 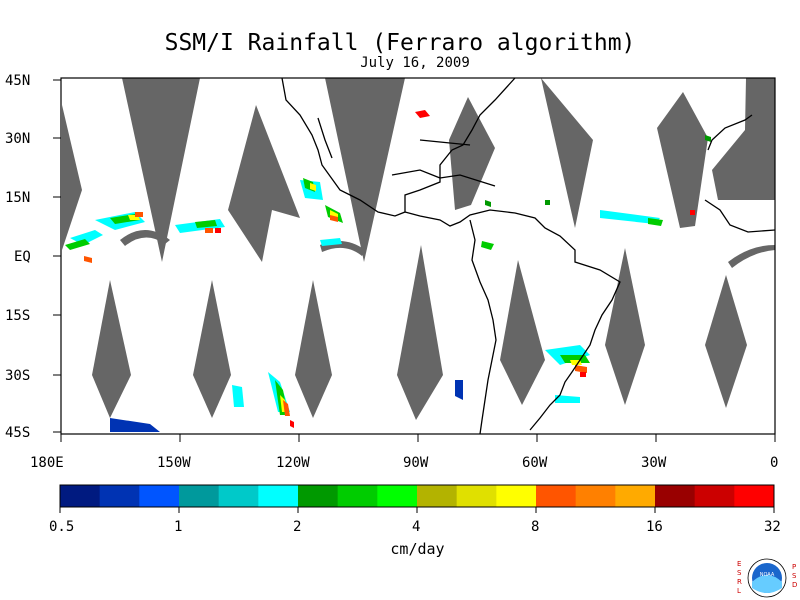 I want to click on lat-label-45s: 45S, so click(x=17, y=433).